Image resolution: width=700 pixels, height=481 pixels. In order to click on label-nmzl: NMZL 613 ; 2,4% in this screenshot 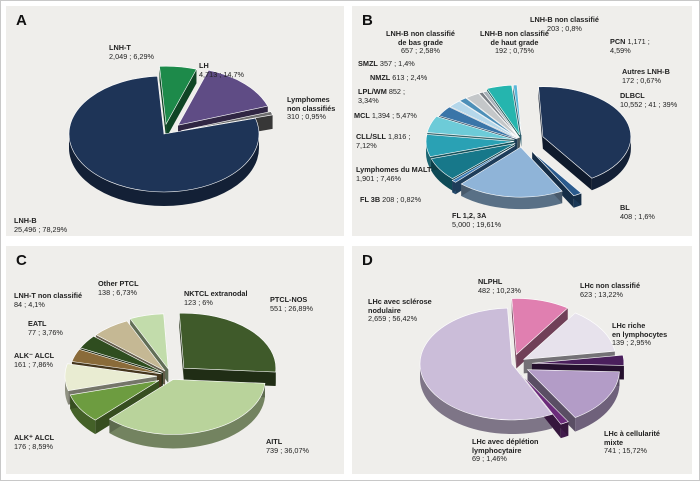, I will do `click(399, 77)`.